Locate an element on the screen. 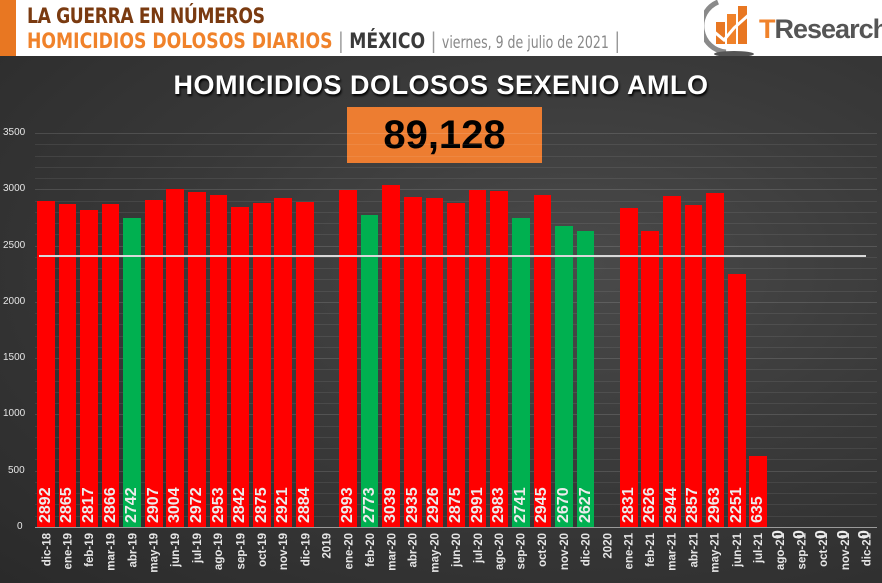  bar-mar-20: 3039 is located at coordinates (391, 355).